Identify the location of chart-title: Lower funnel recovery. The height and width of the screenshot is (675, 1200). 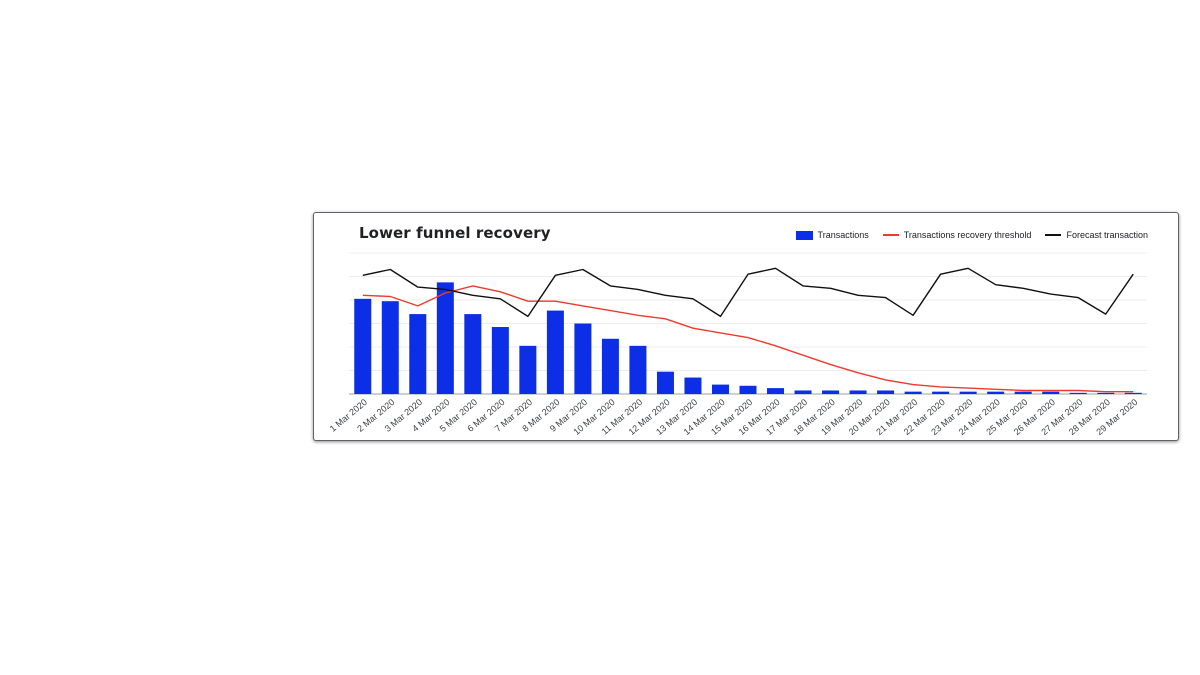
(455, 233).